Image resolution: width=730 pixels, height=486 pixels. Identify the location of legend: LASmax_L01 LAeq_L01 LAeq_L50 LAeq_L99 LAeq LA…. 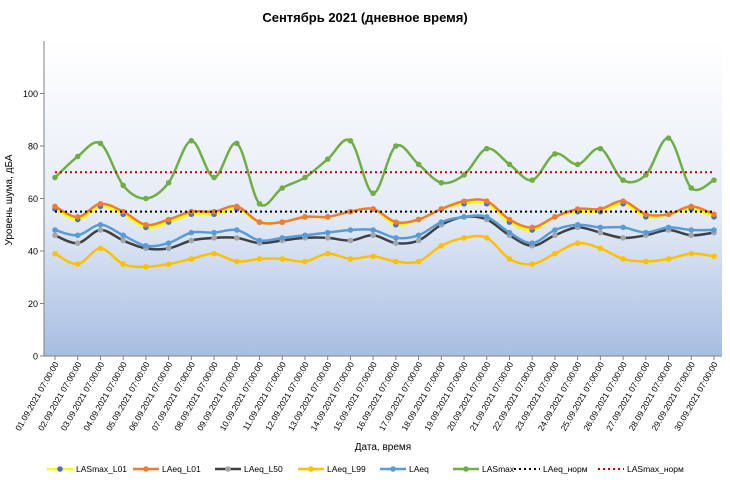
(365, 469).